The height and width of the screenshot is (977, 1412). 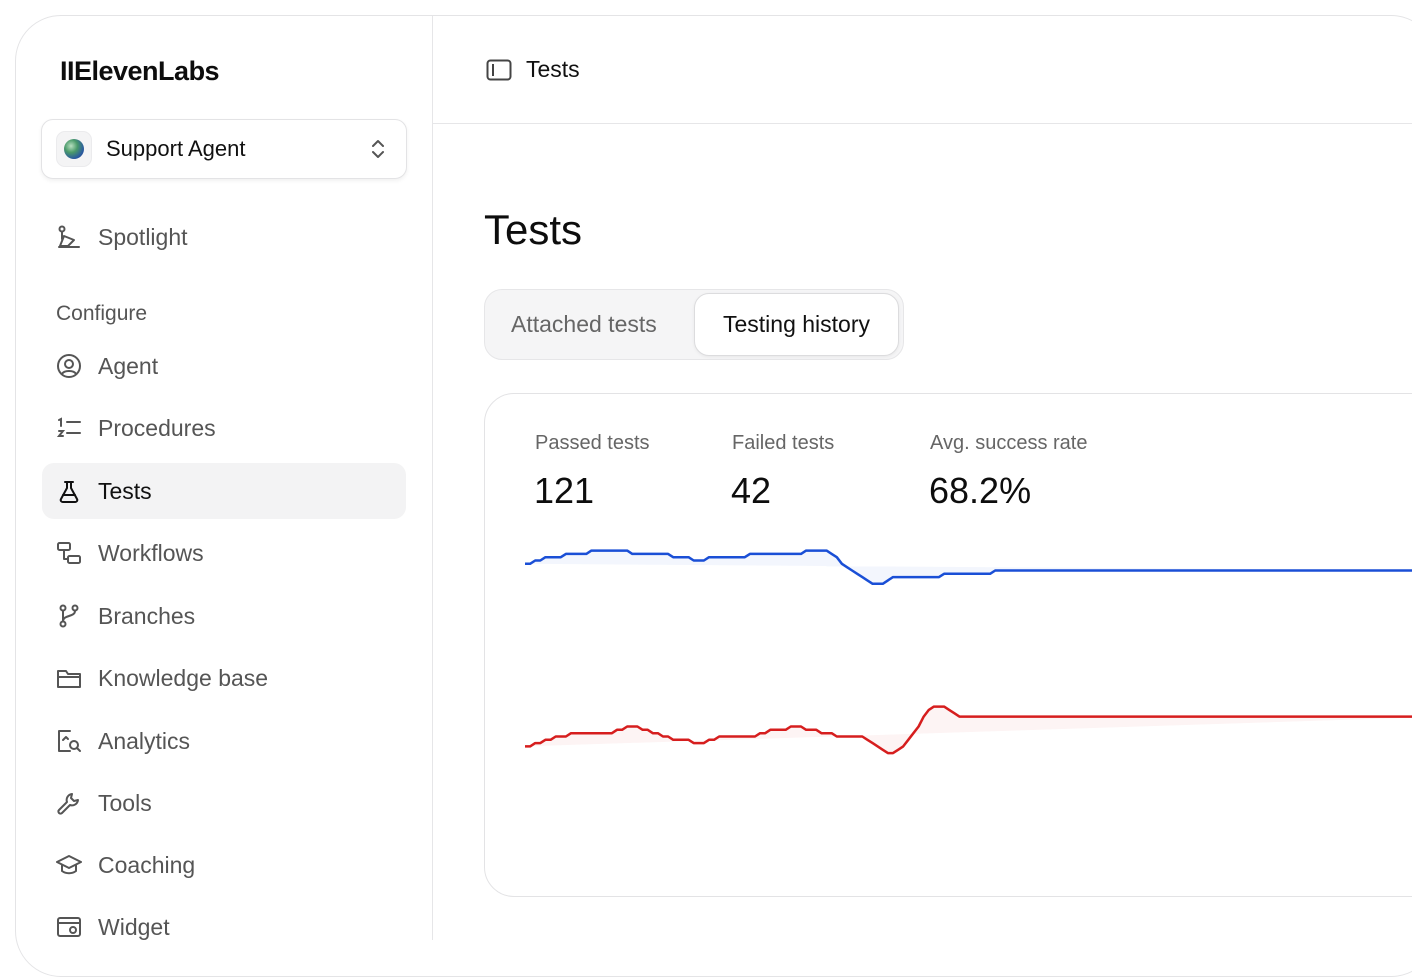 What do you see at coordinates (378, 149) in the screenshot?
I see `chevron-up-down-icon` at bounding box center [378, 149].